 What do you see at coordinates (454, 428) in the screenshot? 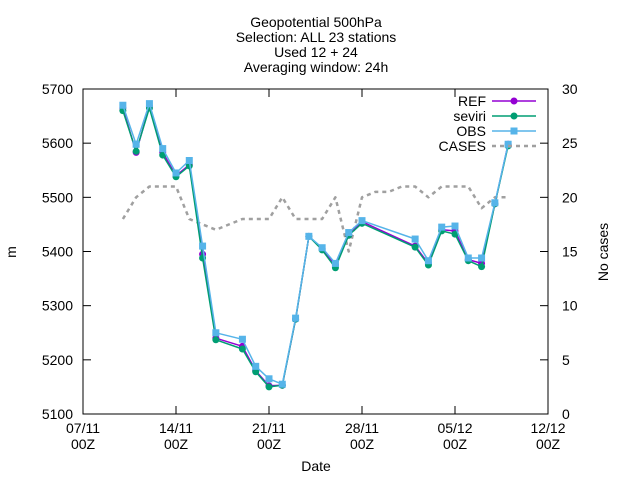
I see `x-tick-label: 05/12` at bounding box center [454, 428].